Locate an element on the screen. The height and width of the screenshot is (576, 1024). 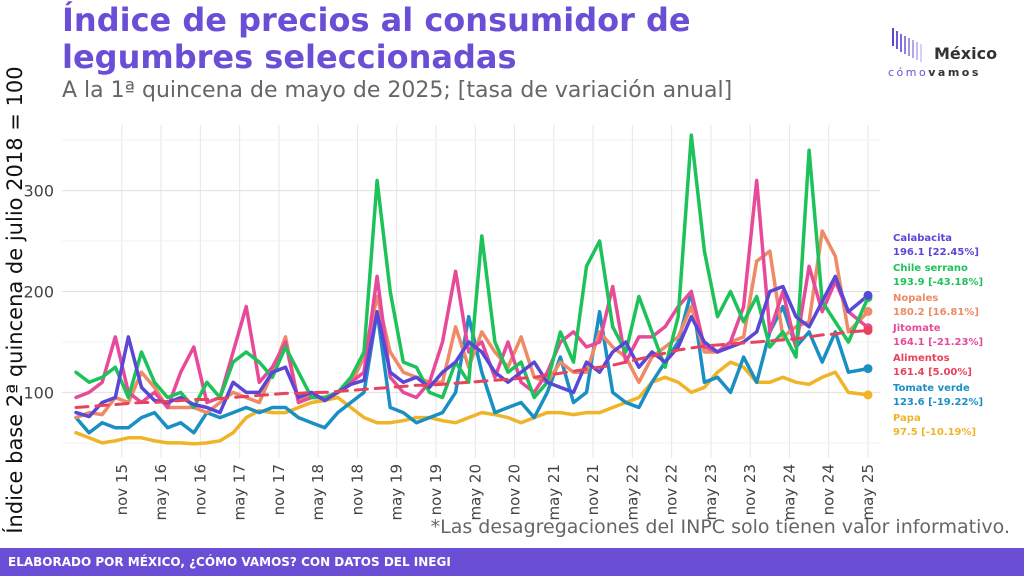
logo-bars-icon is located at coordinates (907, 45).